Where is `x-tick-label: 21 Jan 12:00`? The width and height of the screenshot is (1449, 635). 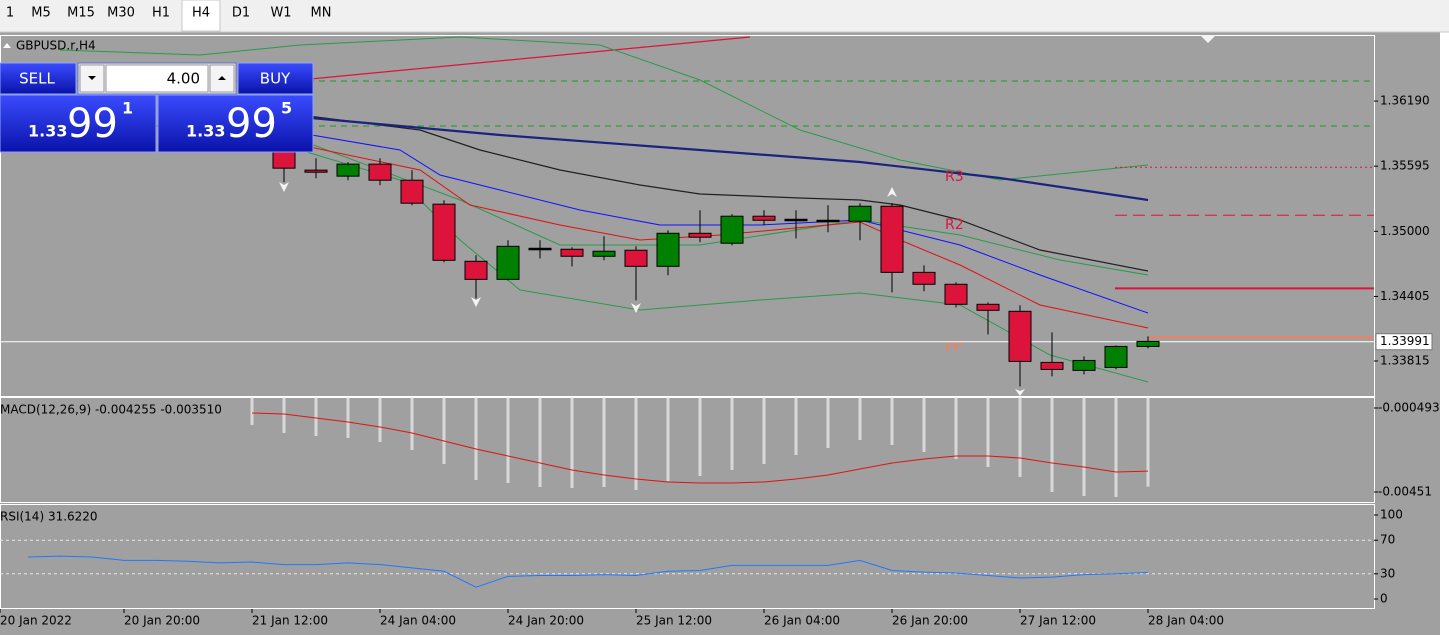
x-tick-label: 21 Jan 12:00 is located at coordinates (290, 621).